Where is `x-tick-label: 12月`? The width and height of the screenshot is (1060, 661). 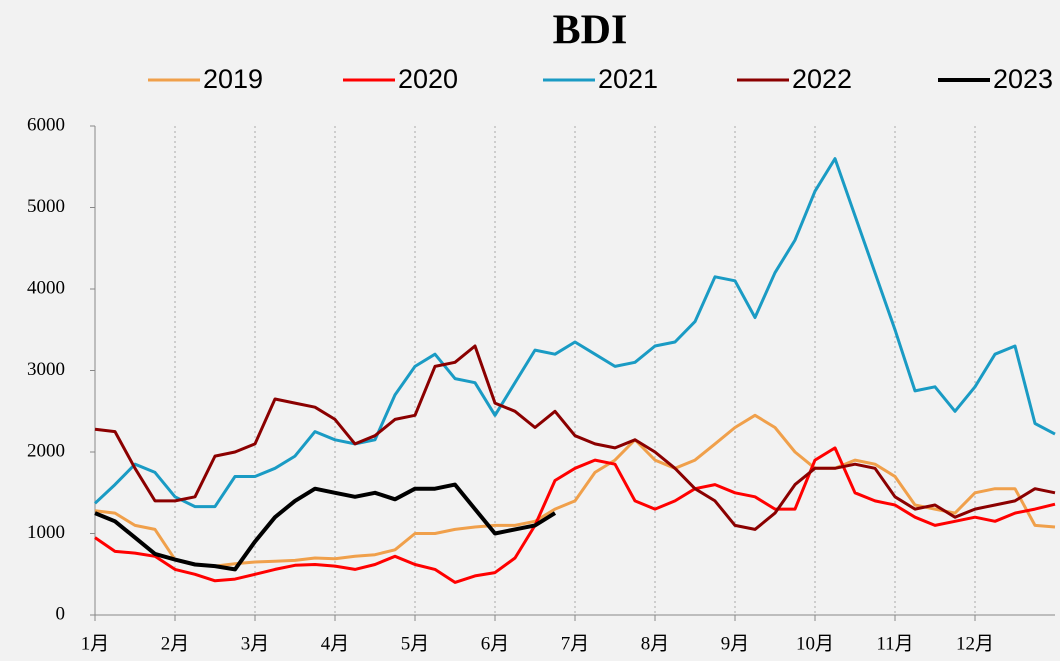 x-tick-label: 12月 is located at coordinates (975, 643).